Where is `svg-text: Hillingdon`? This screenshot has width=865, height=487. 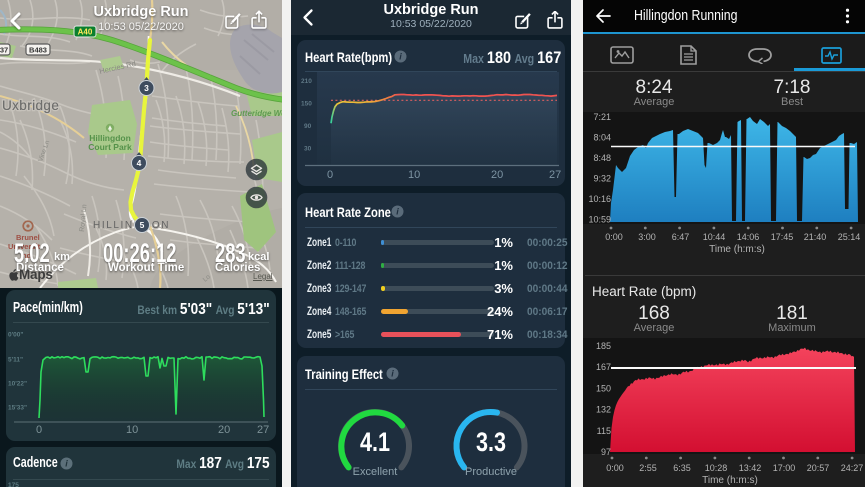
svg-text: Hillingdon is located at coordinates (110, 138).